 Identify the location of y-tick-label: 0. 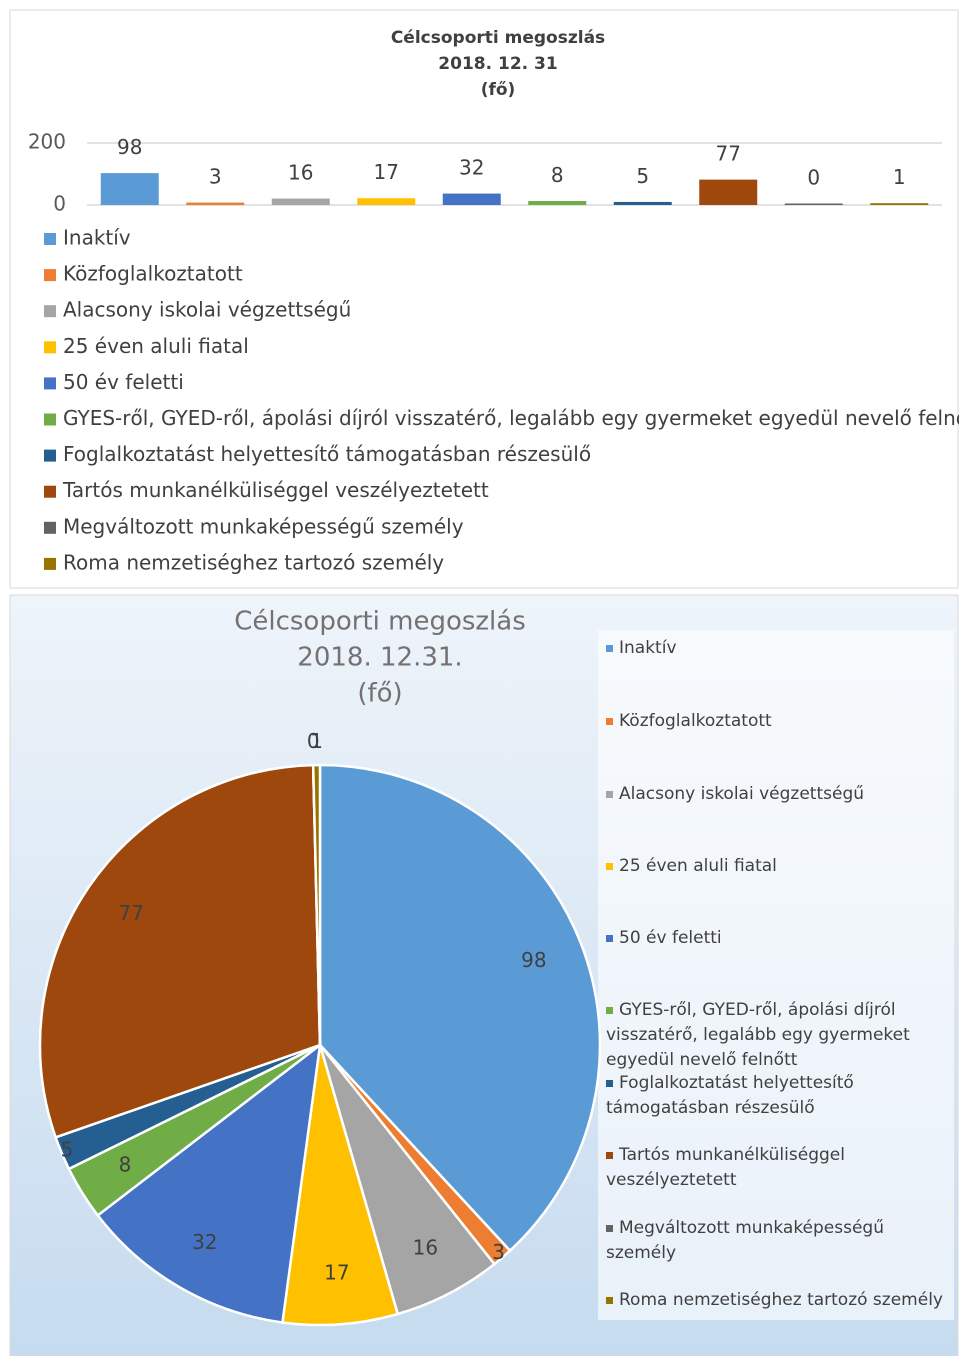
(59, 204).